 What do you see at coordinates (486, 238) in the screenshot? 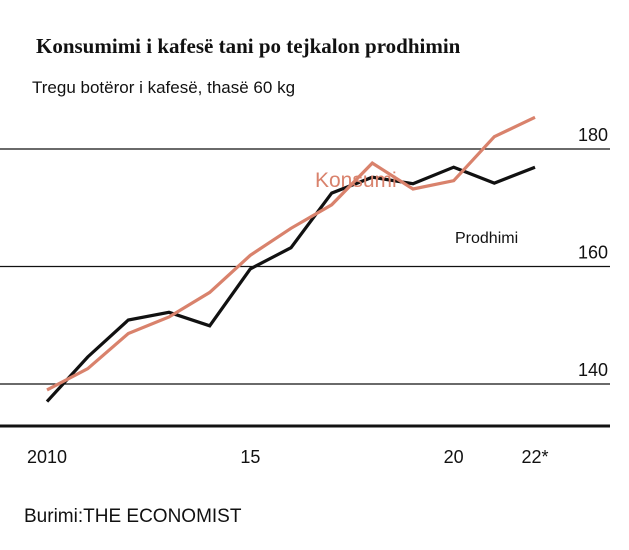
I see `series-label-prodhimi: Prodhimi` at bounding box center [486, 238].